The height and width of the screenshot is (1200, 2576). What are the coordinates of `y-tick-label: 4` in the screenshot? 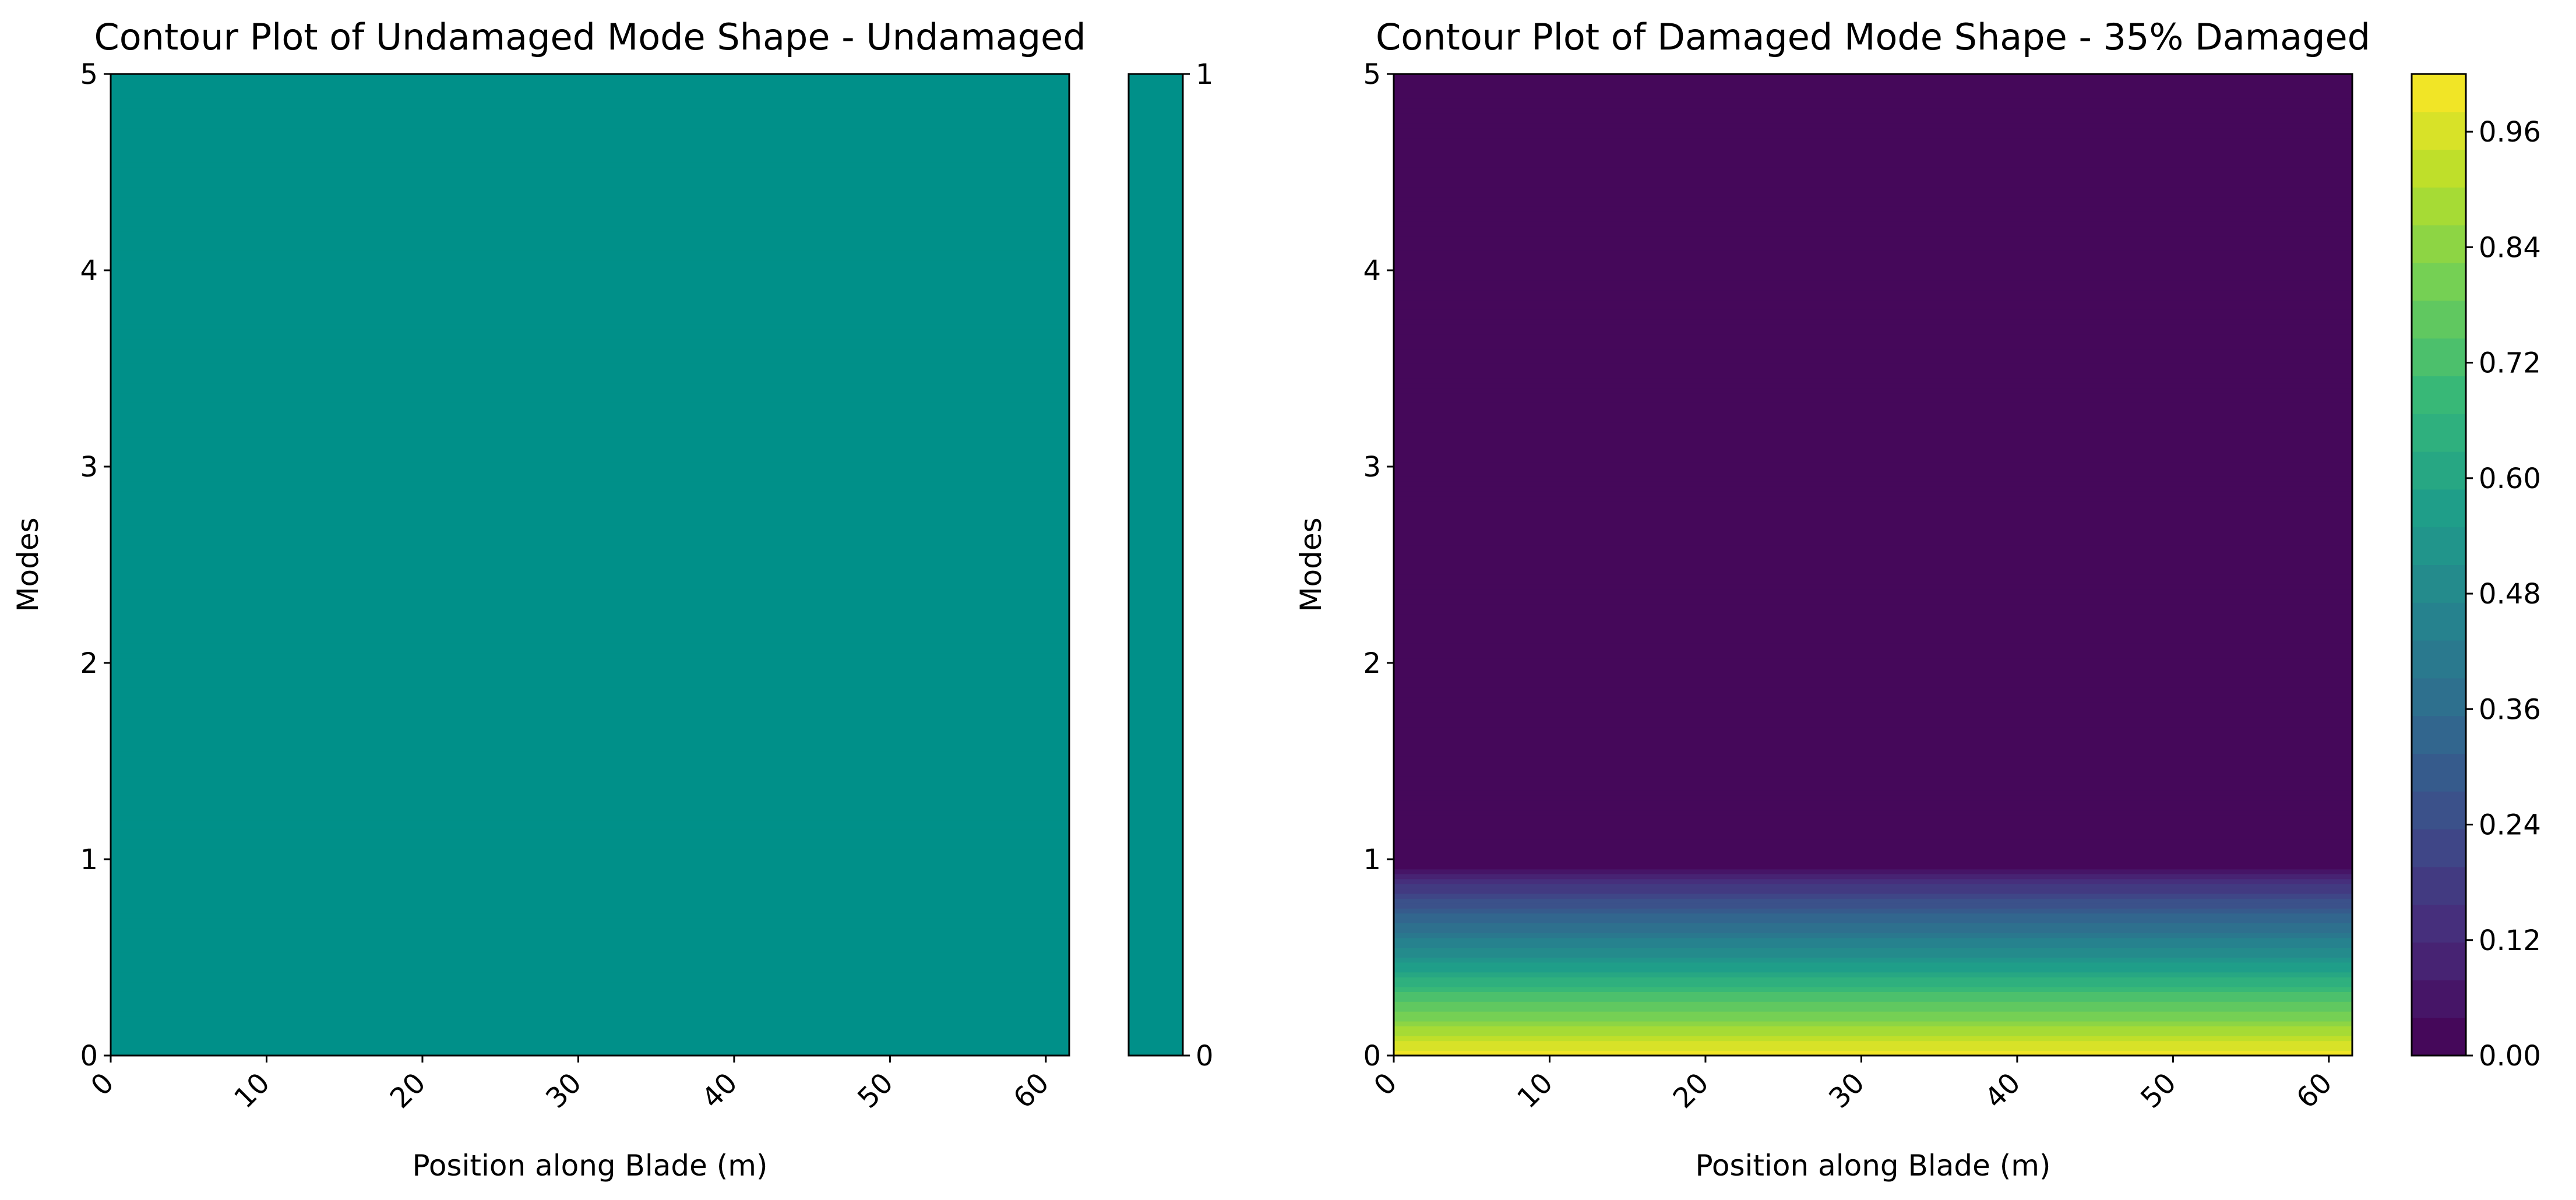 It's located at (1372, 271).